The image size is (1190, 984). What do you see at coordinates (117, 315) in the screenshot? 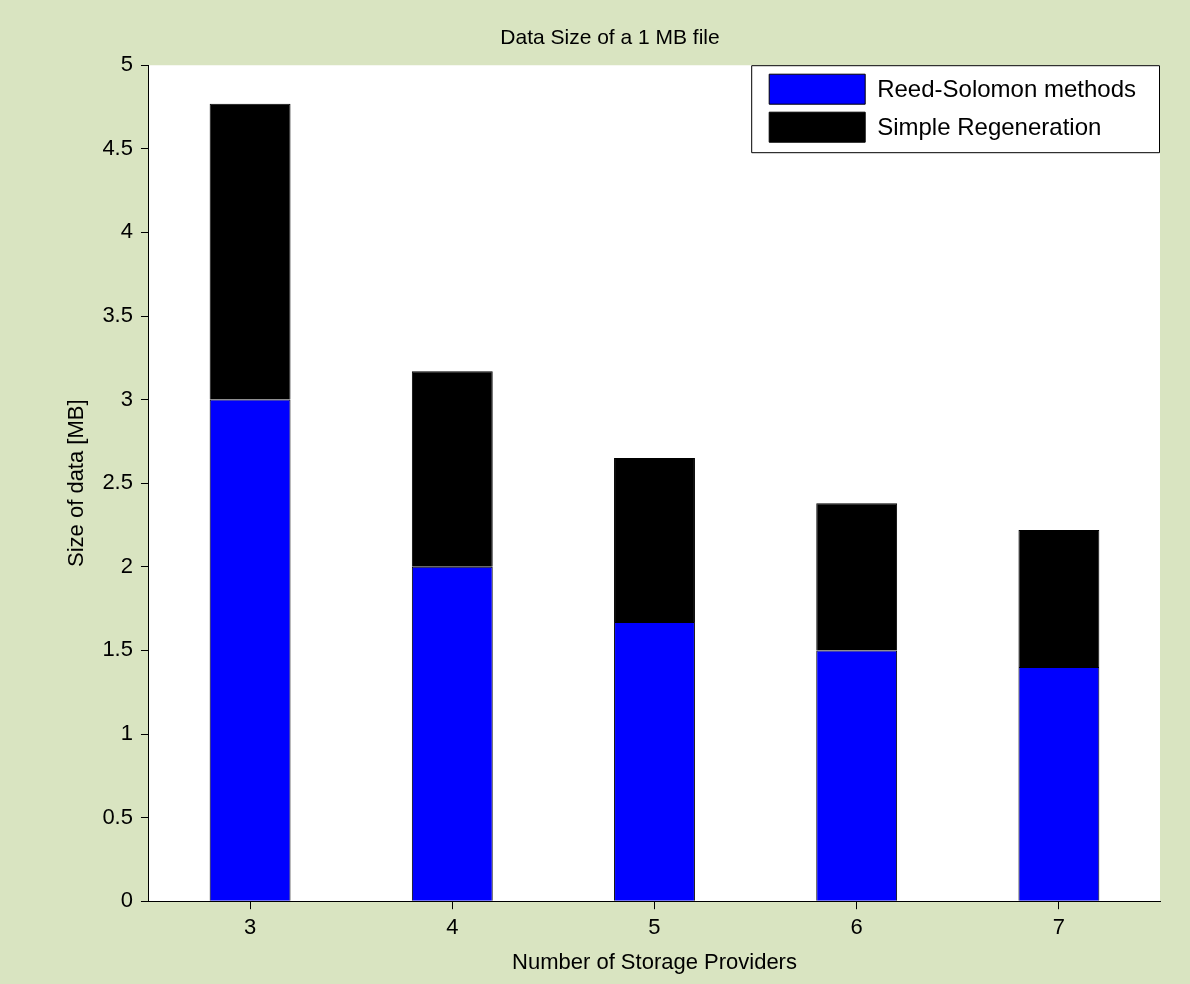
I see `y-tick-label: 3.5` at bounding box center [117, 315].